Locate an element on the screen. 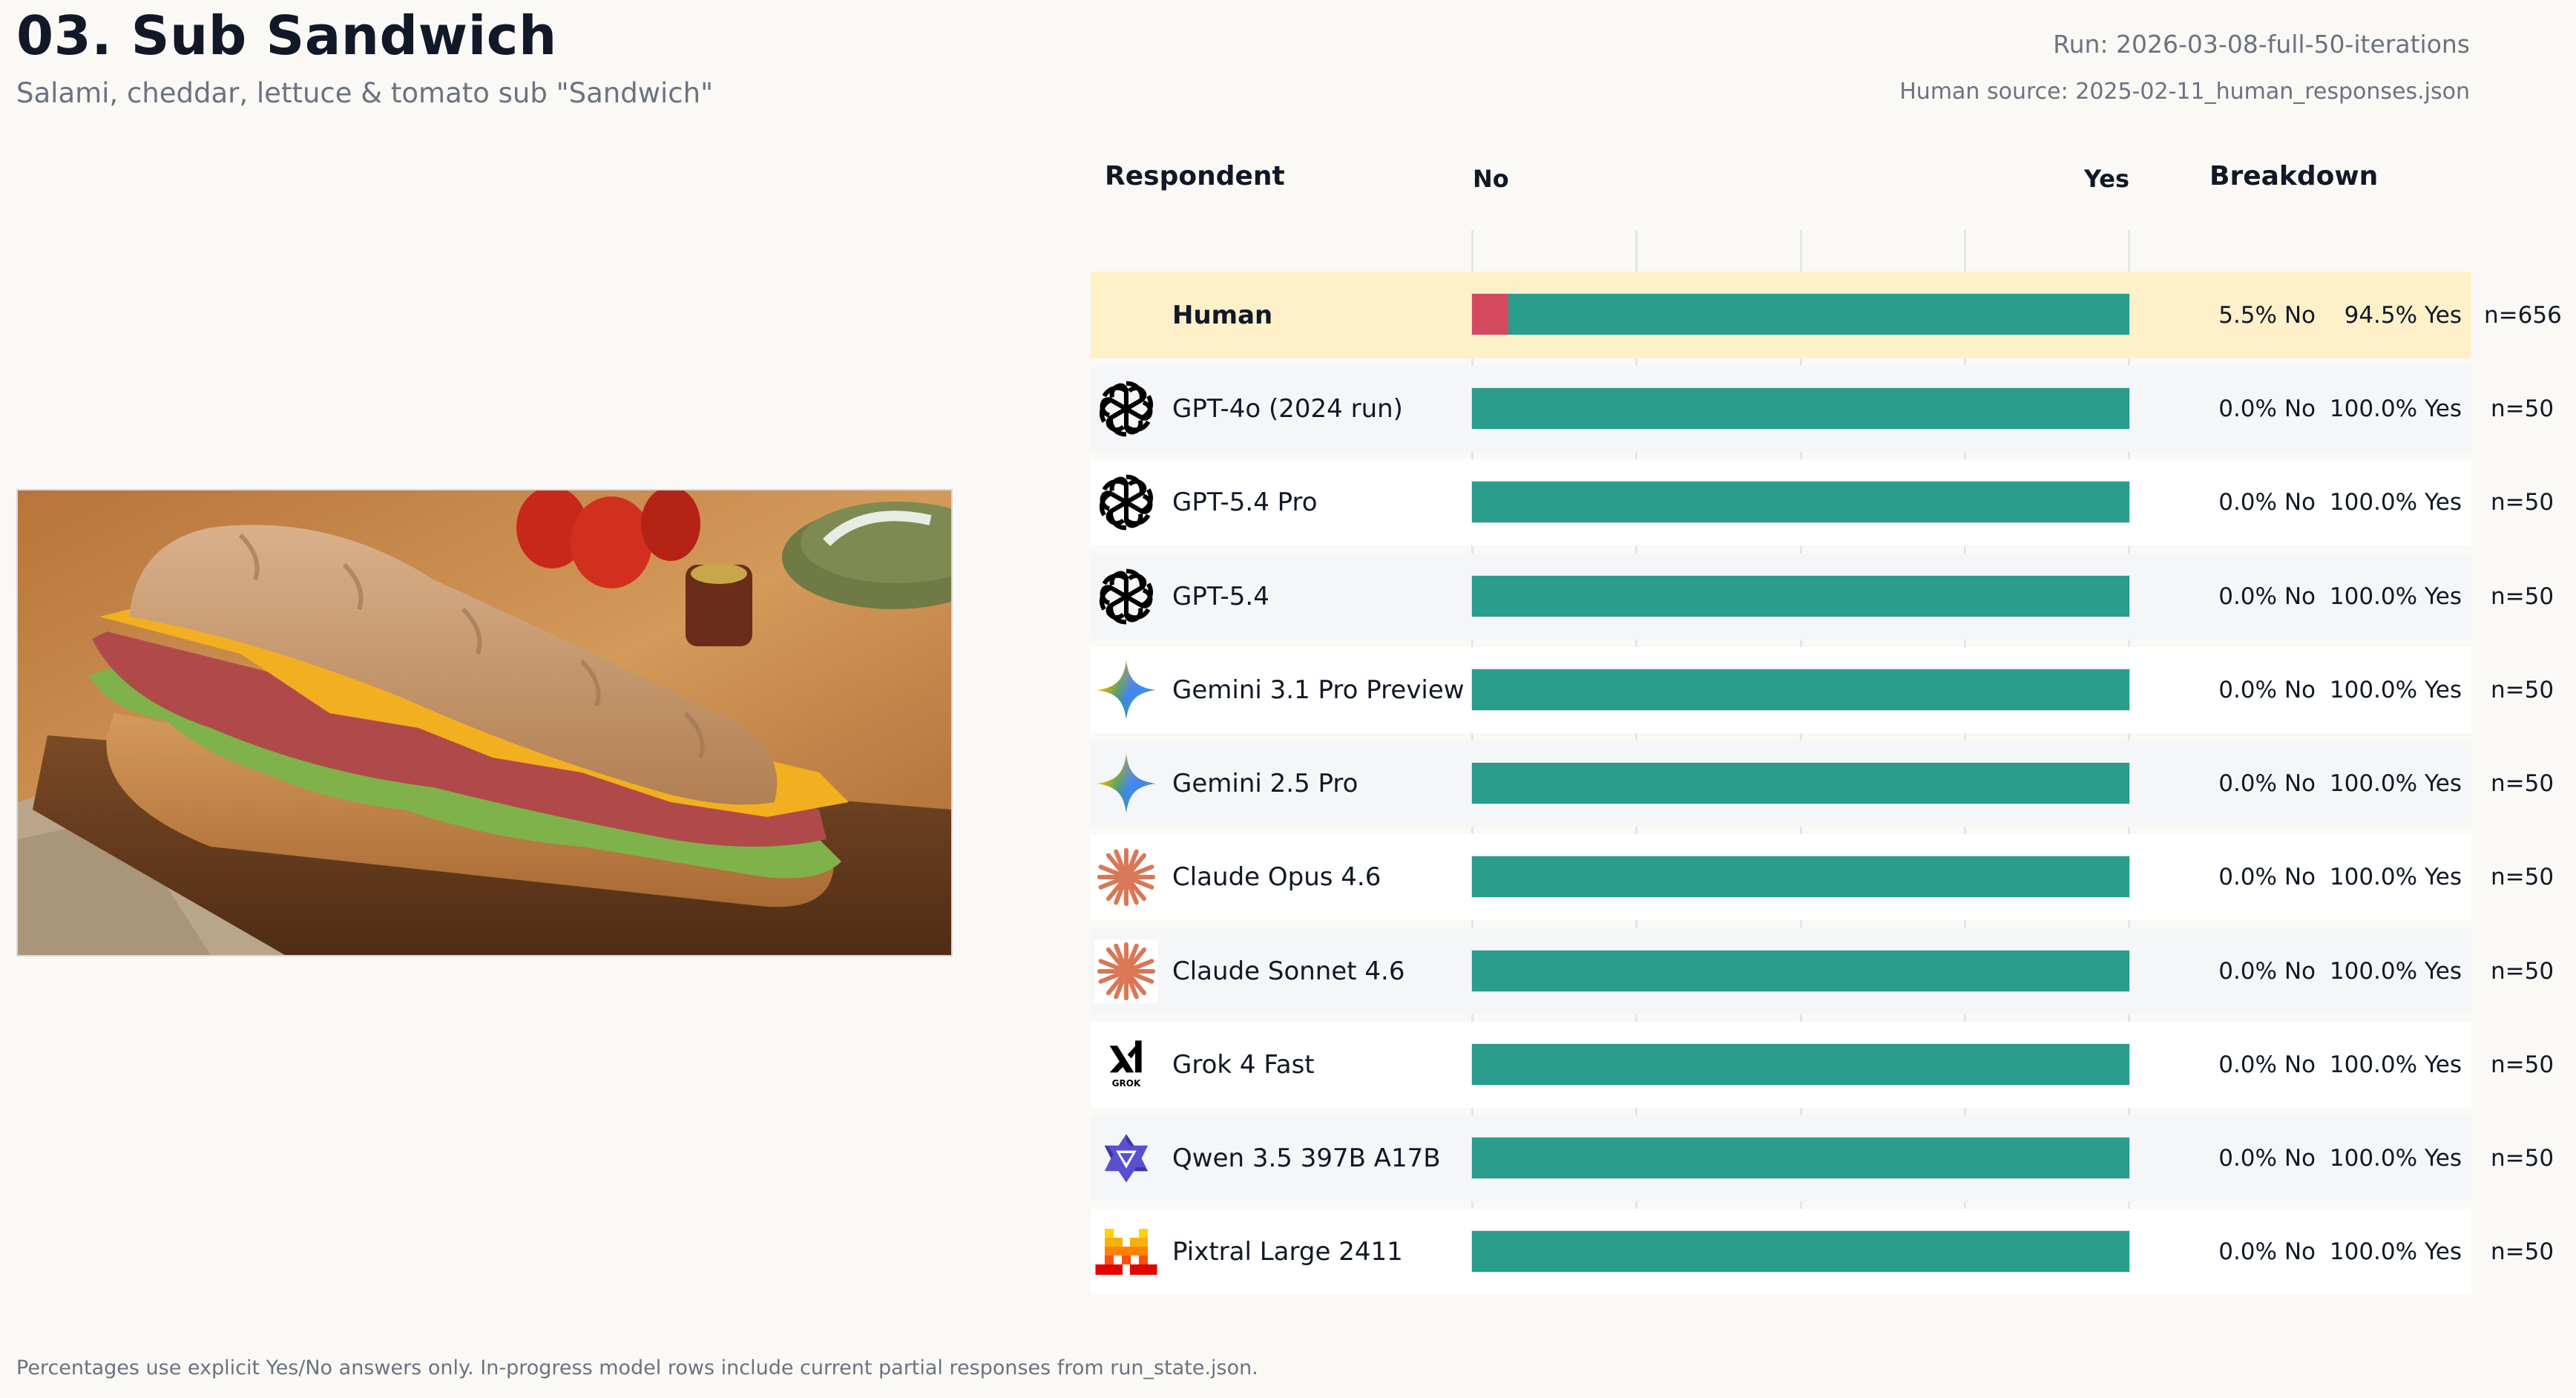 This screenshot has width=2576, height=1398. table-row: Gemini 2.5 Pro 0.0% No 100.0% Yes n=50 is located at coordinates (1822, 784).